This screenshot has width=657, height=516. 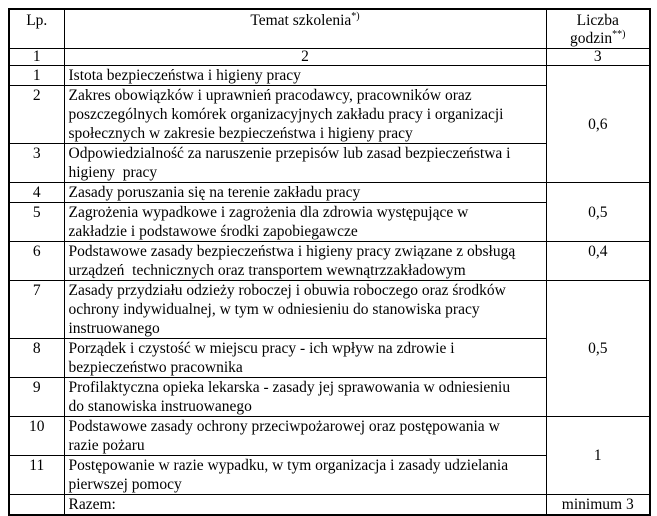 What do you see at coordinates (598, 124) in the screenshot?
I see `hours-cell: 0,6` at bounding box center [598, 124].